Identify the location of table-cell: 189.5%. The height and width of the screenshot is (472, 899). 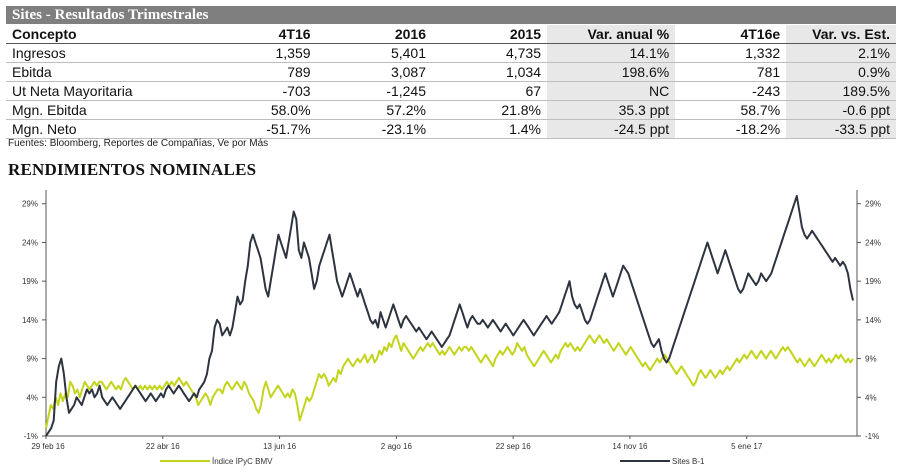
(841, 91).